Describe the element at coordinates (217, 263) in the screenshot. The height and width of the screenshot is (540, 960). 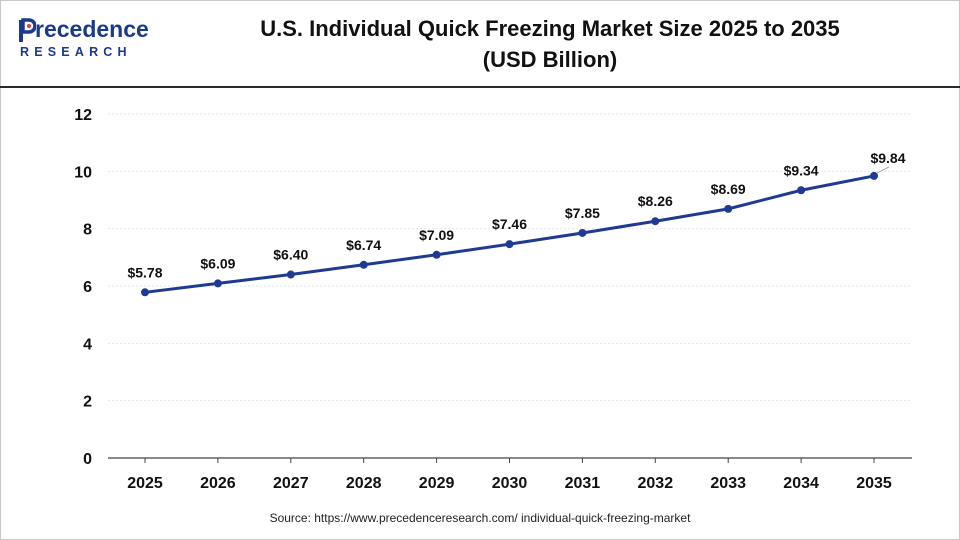
I see `data-label: $6.09` at that location.